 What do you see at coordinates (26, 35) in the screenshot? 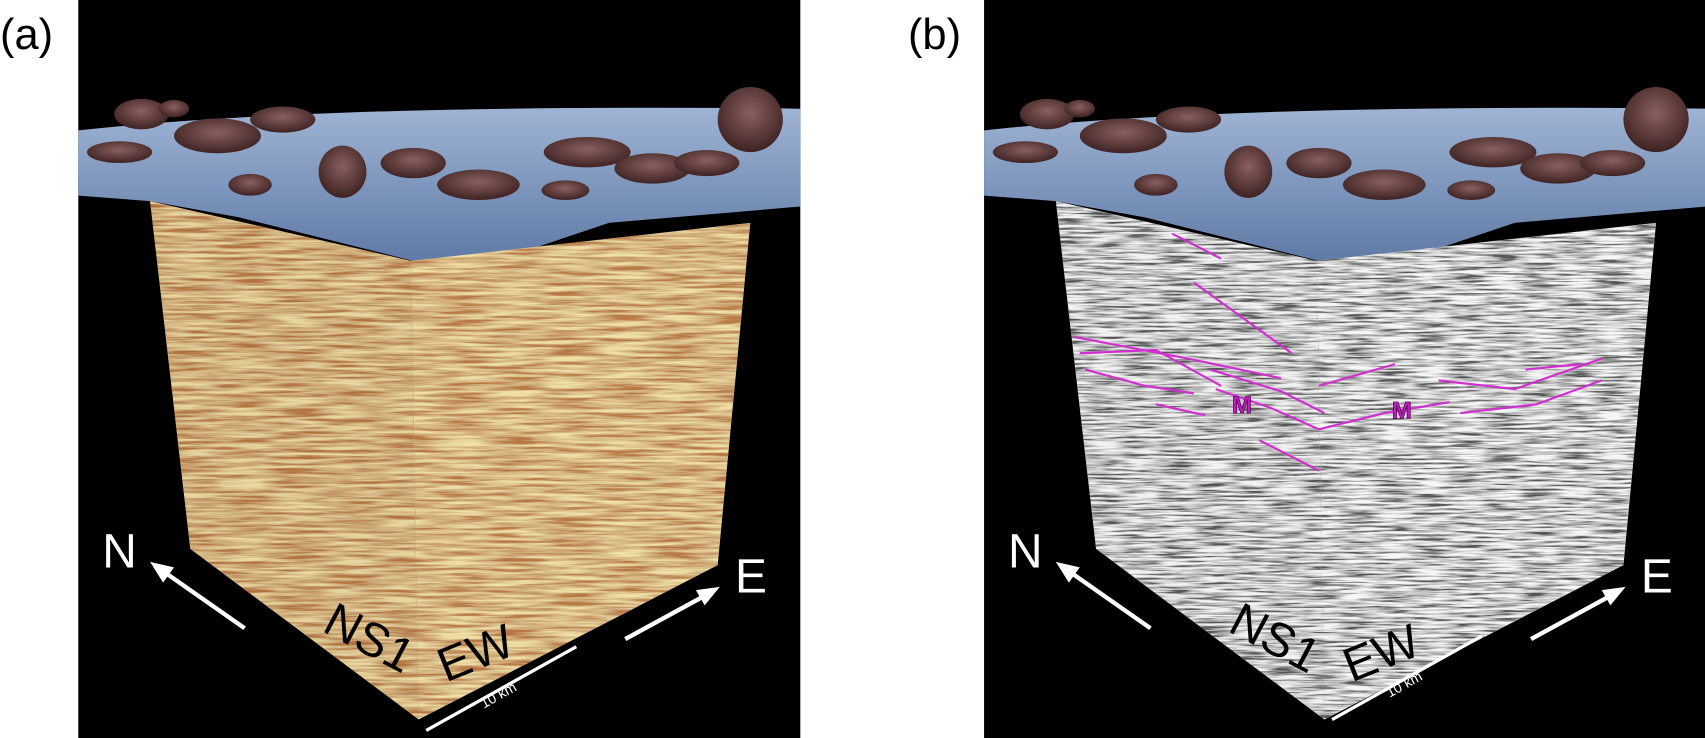
I see `panel-label: (a)` at bounding box center [26, 35].